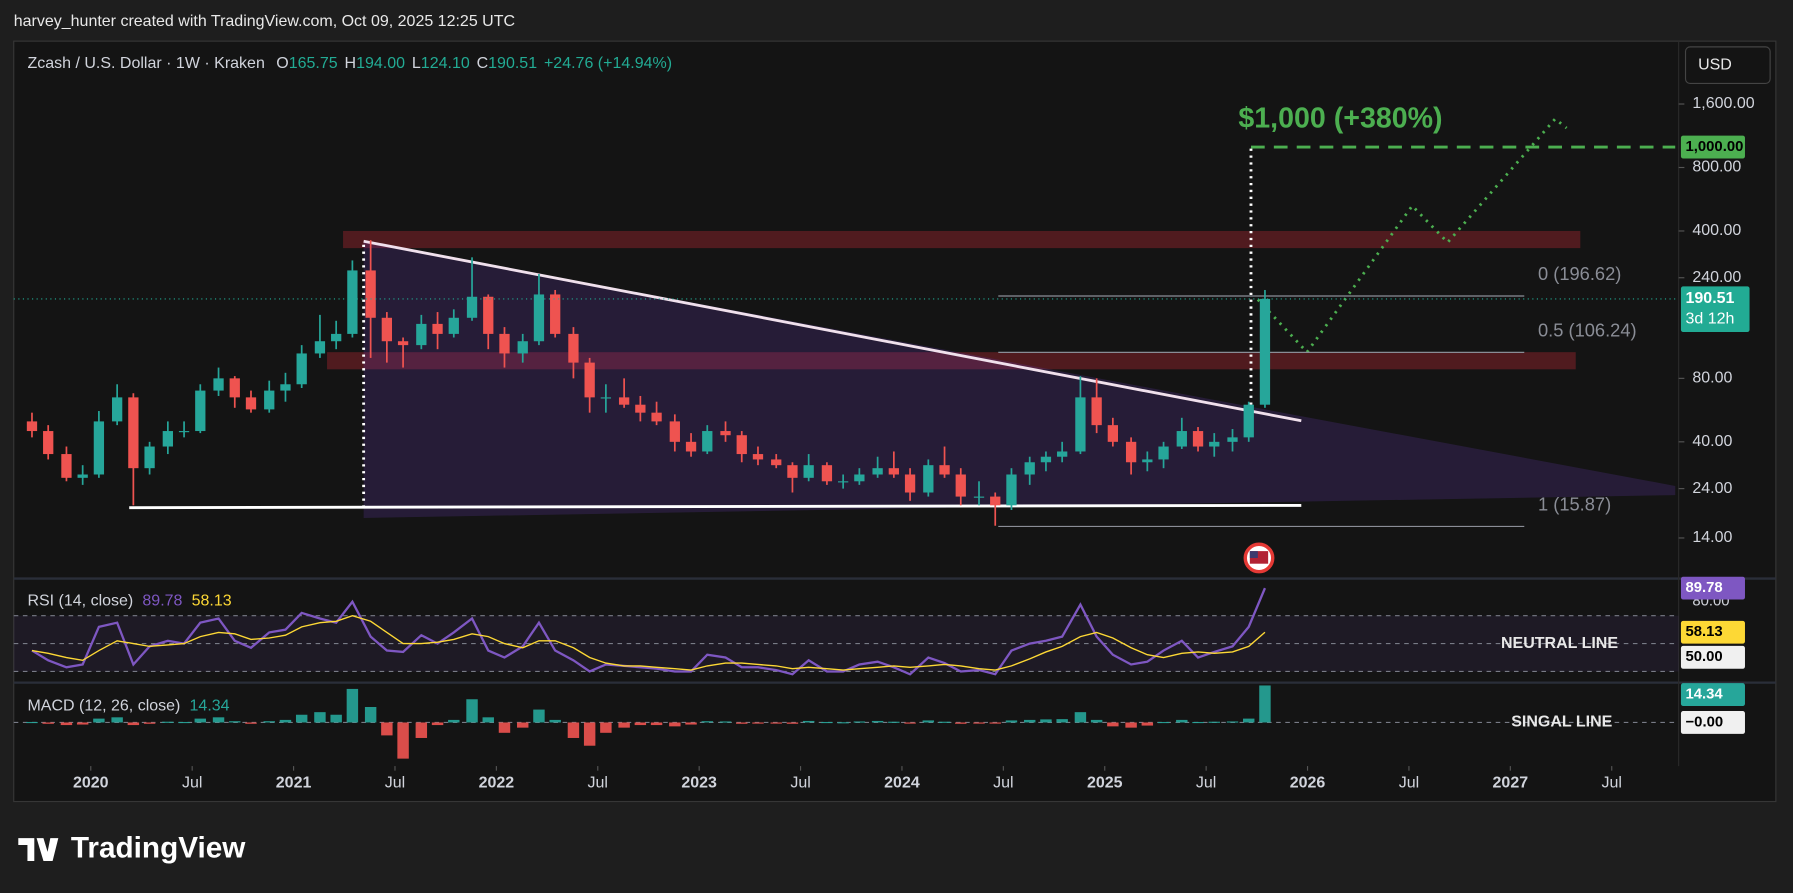 The image size is (1793, 893). What do you see at coordinates (80, 601) in the screenshot?
I see `panel-title-text: RSI (14, close)` at bounding box center [80, 601].